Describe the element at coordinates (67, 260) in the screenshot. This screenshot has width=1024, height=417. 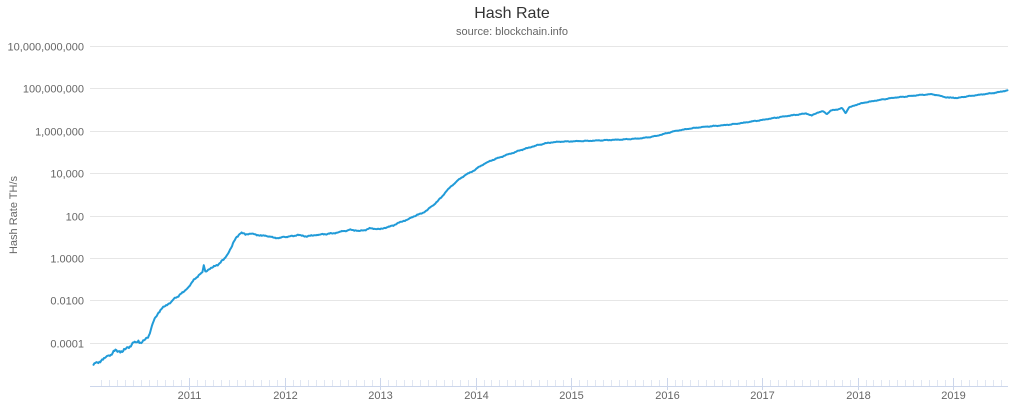
I see `y-tick-label: 1.0000` at that location.